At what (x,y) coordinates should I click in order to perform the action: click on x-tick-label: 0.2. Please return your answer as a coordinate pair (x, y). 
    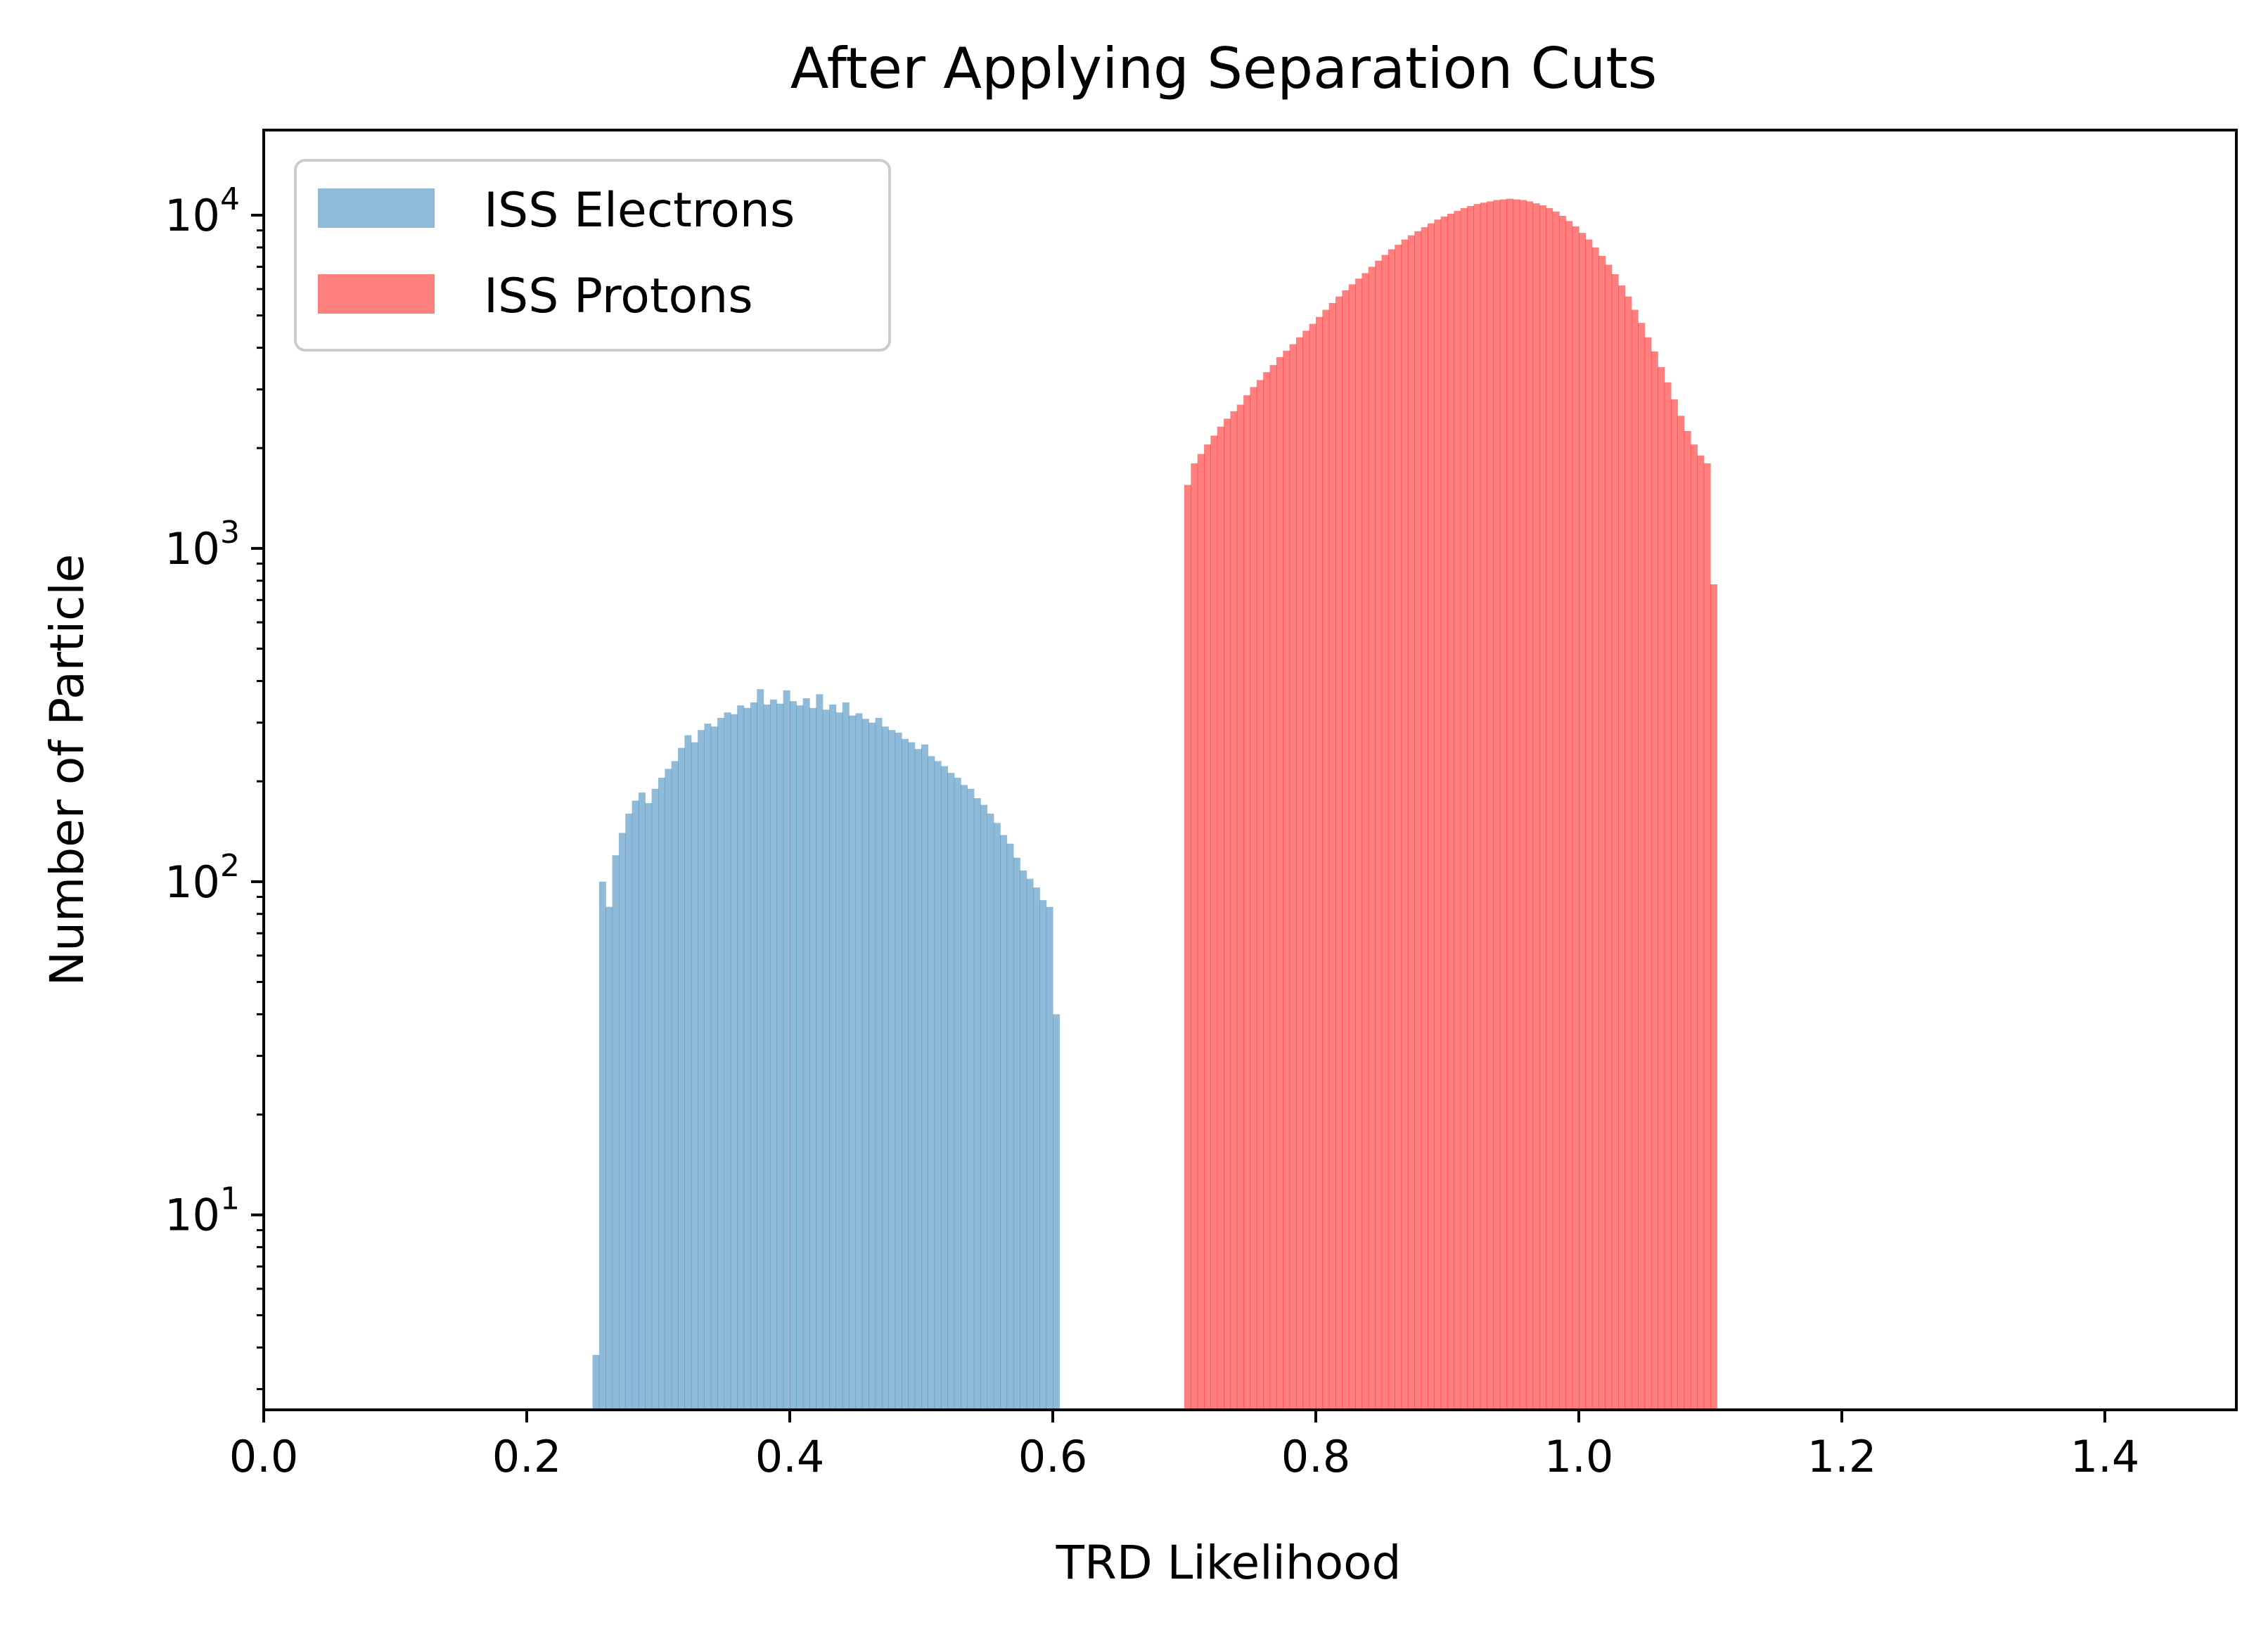
    Looking at the image, I should click on (527, 1456).